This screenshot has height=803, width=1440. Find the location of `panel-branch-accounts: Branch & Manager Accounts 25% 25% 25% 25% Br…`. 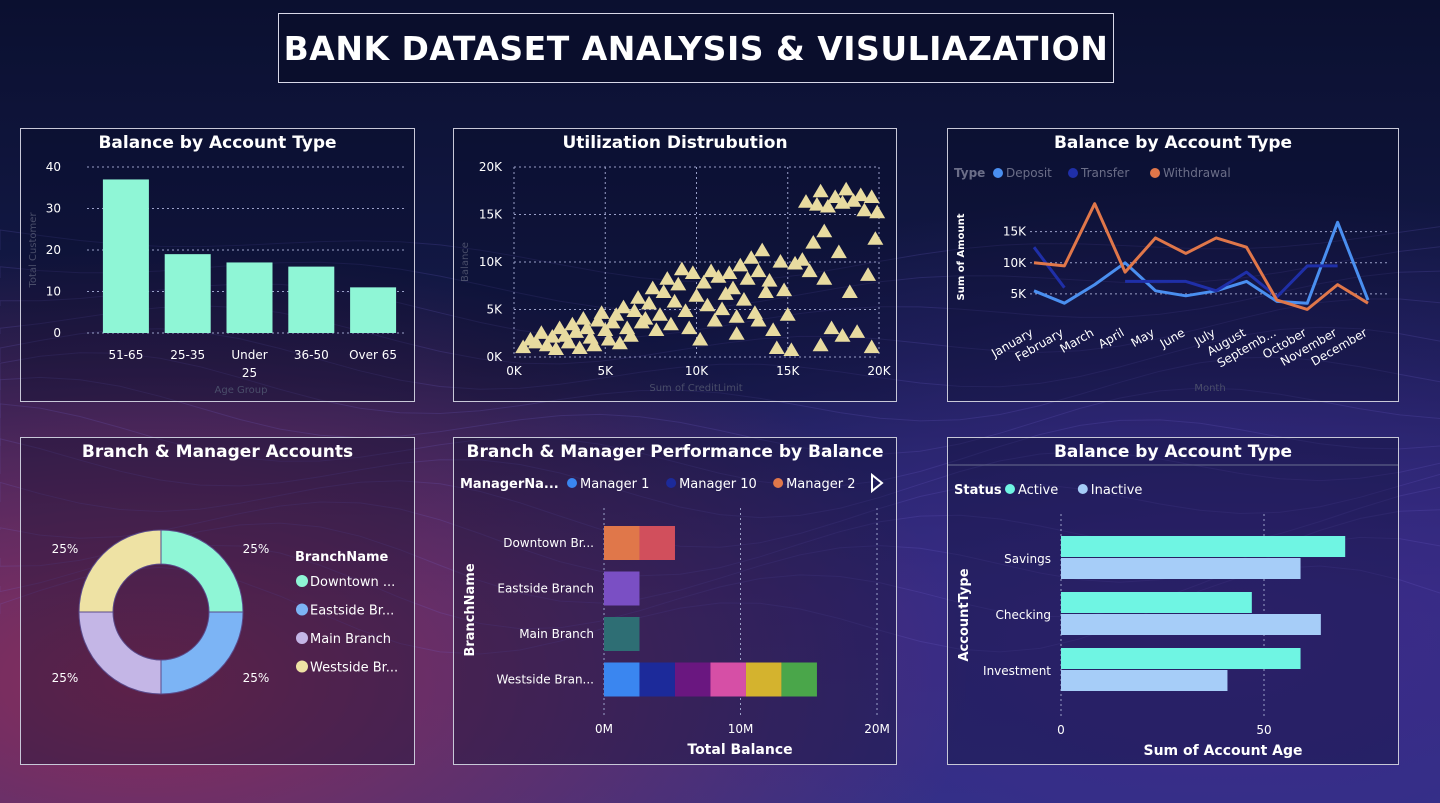

panel-branch-accounts: Branch & Manager Accounts 25% 25% 25% 25% Br… is located at coordinates (217, 601).